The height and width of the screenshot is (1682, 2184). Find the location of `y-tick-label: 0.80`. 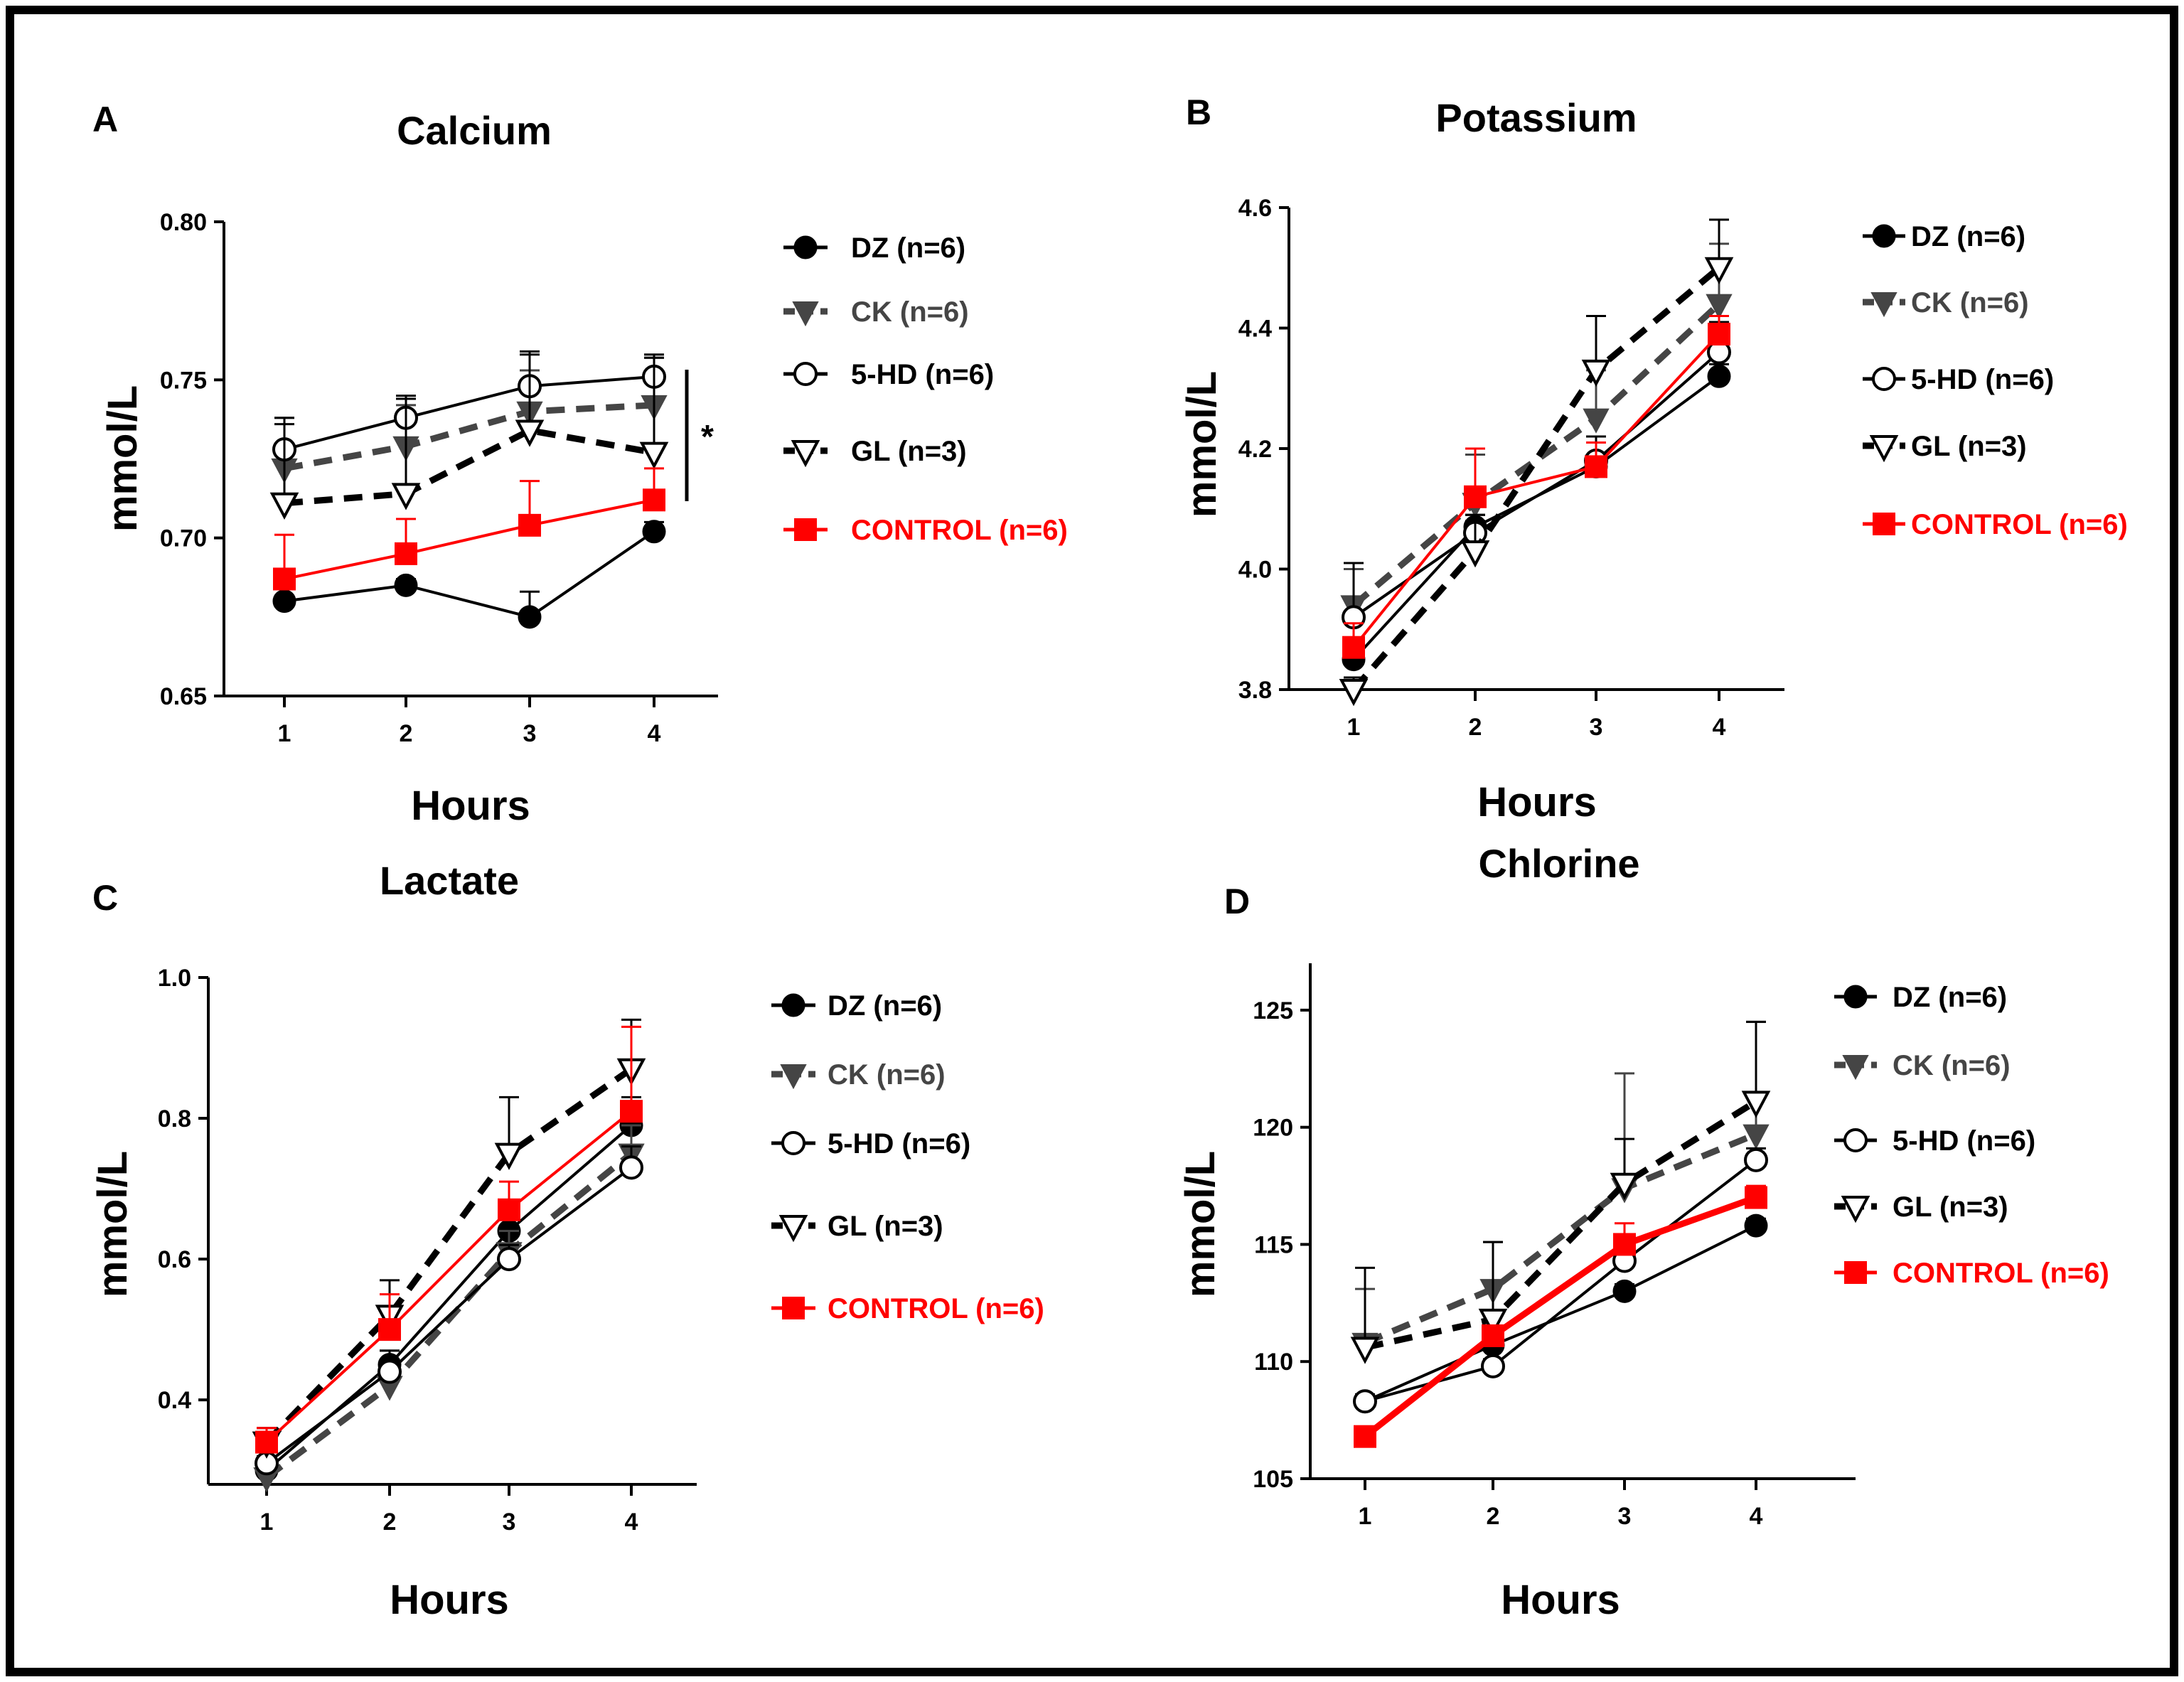

y-tick-label: 0.80 is located at coordinates (183, 222).